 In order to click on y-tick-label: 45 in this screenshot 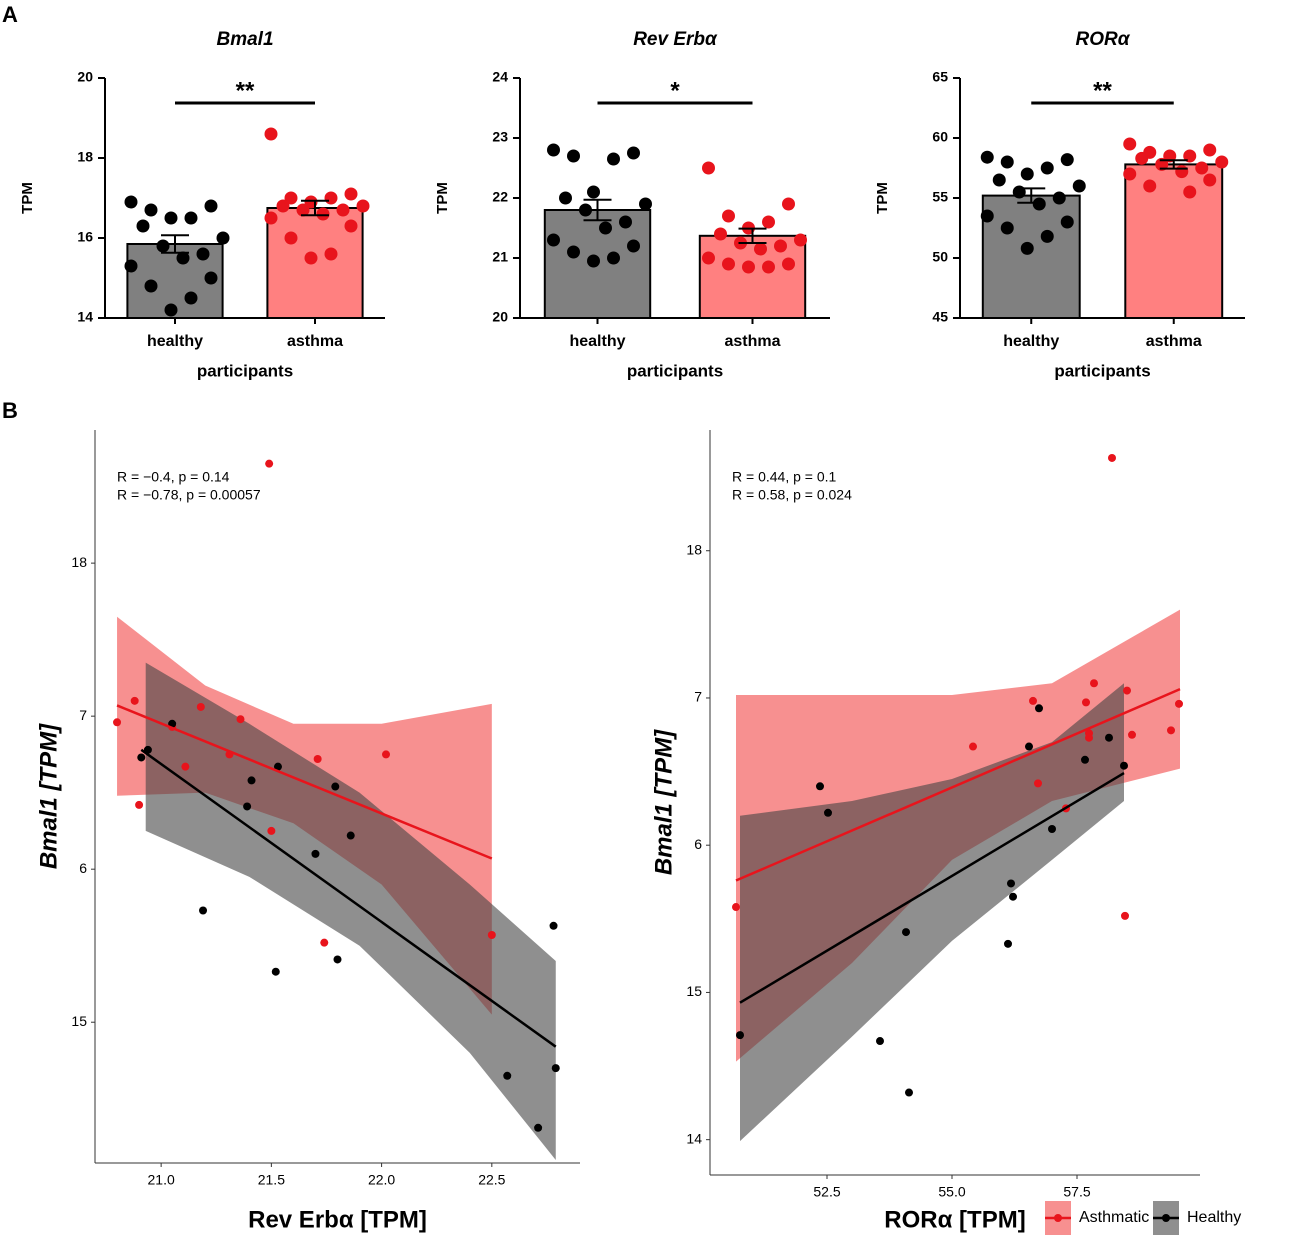, I will do `click(940, 317)`.